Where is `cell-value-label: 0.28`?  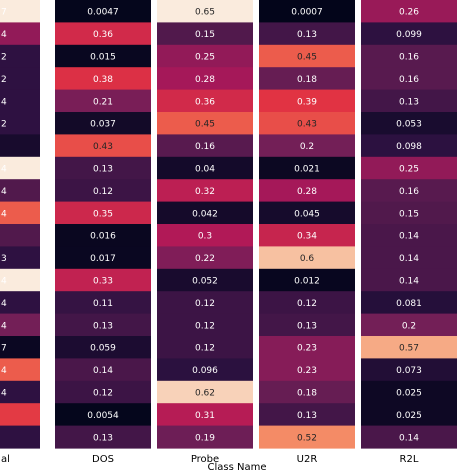 cell-value-label: 0.28 is located at coordinates (205, 80).